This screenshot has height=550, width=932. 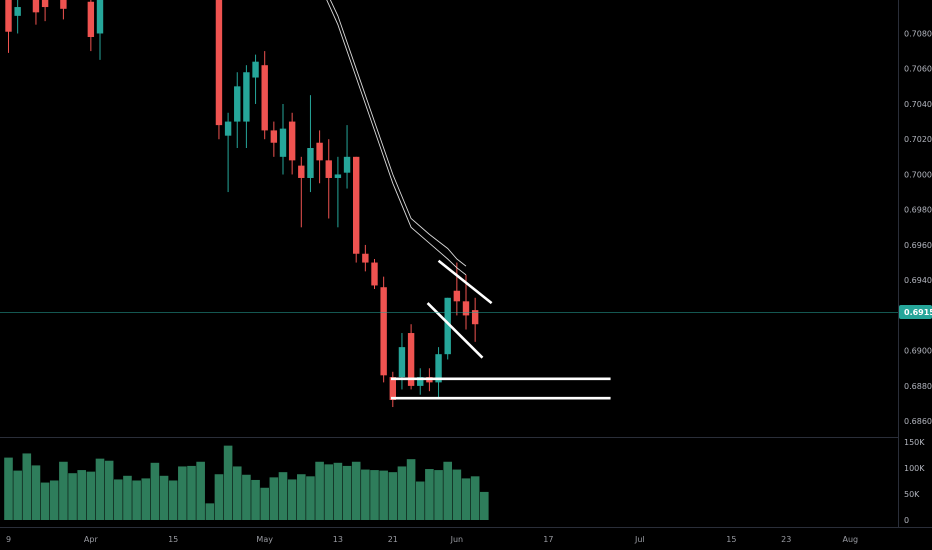 I want to click on price-tick-label: 0.6960, so click(x=918, y=245).